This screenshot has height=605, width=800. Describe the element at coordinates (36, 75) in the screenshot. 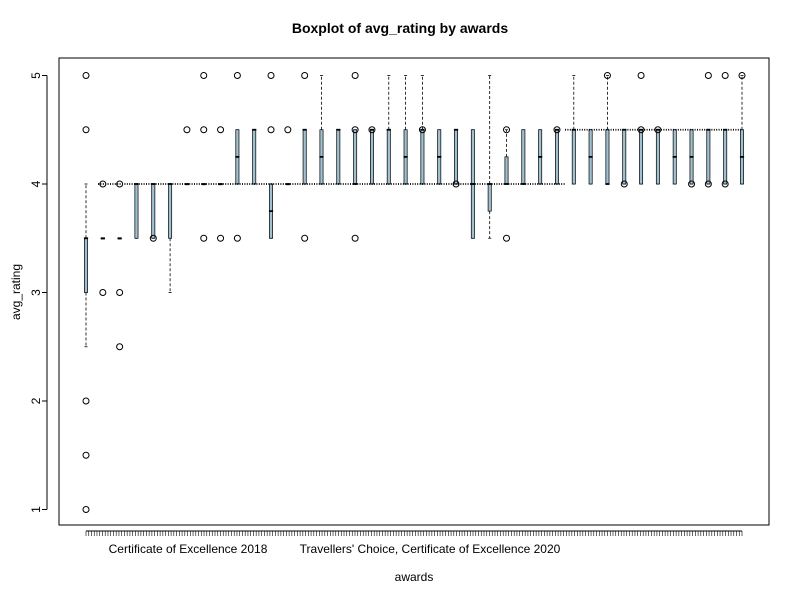

I see `y-tick-label: 5` at that location.